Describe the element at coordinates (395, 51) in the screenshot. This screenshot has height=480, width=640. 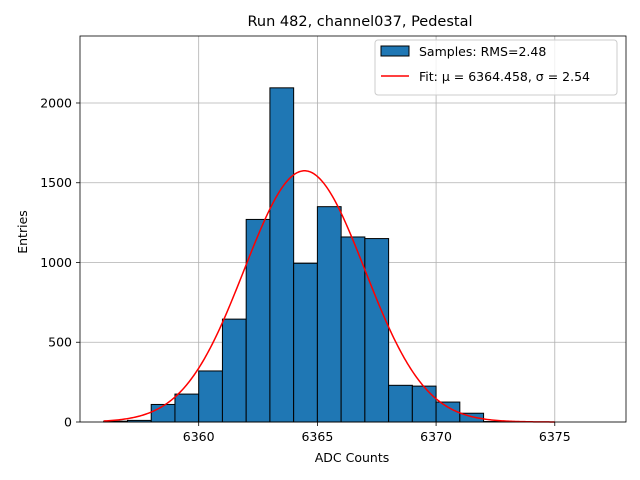
I see `legend-samples-swatch` at that location.